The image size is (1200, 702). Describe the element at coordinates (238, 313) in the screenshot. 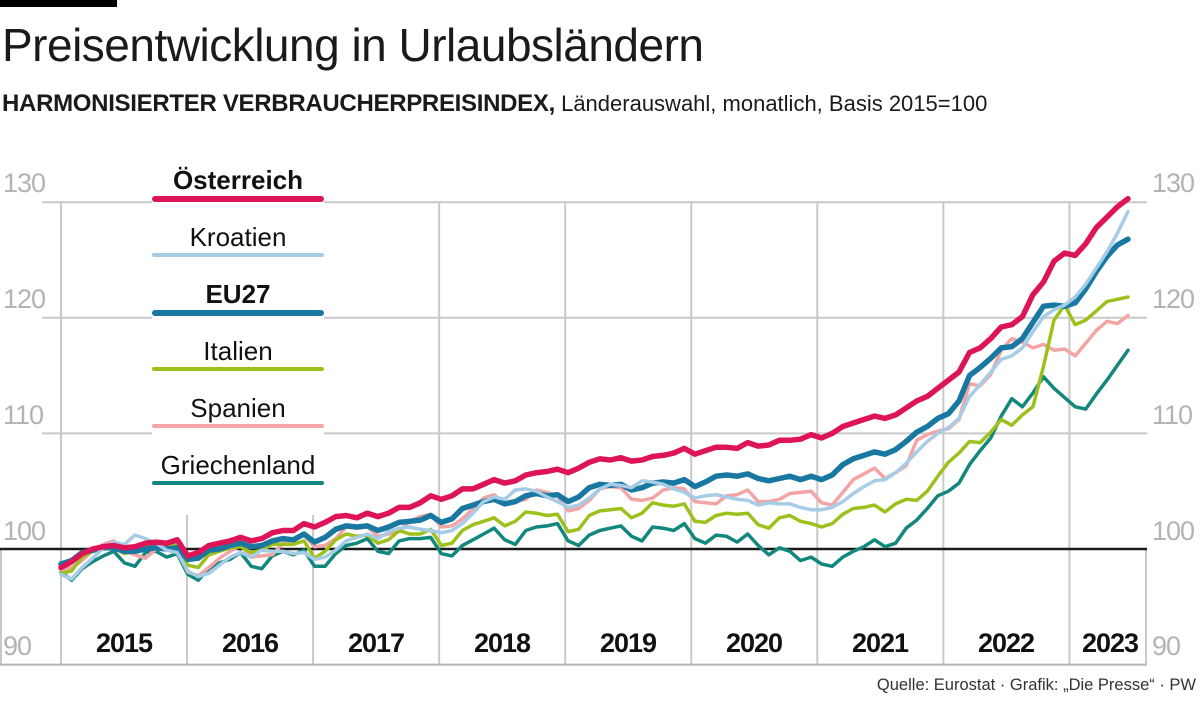

I see `legend-swatch-eu27-line` at that location.